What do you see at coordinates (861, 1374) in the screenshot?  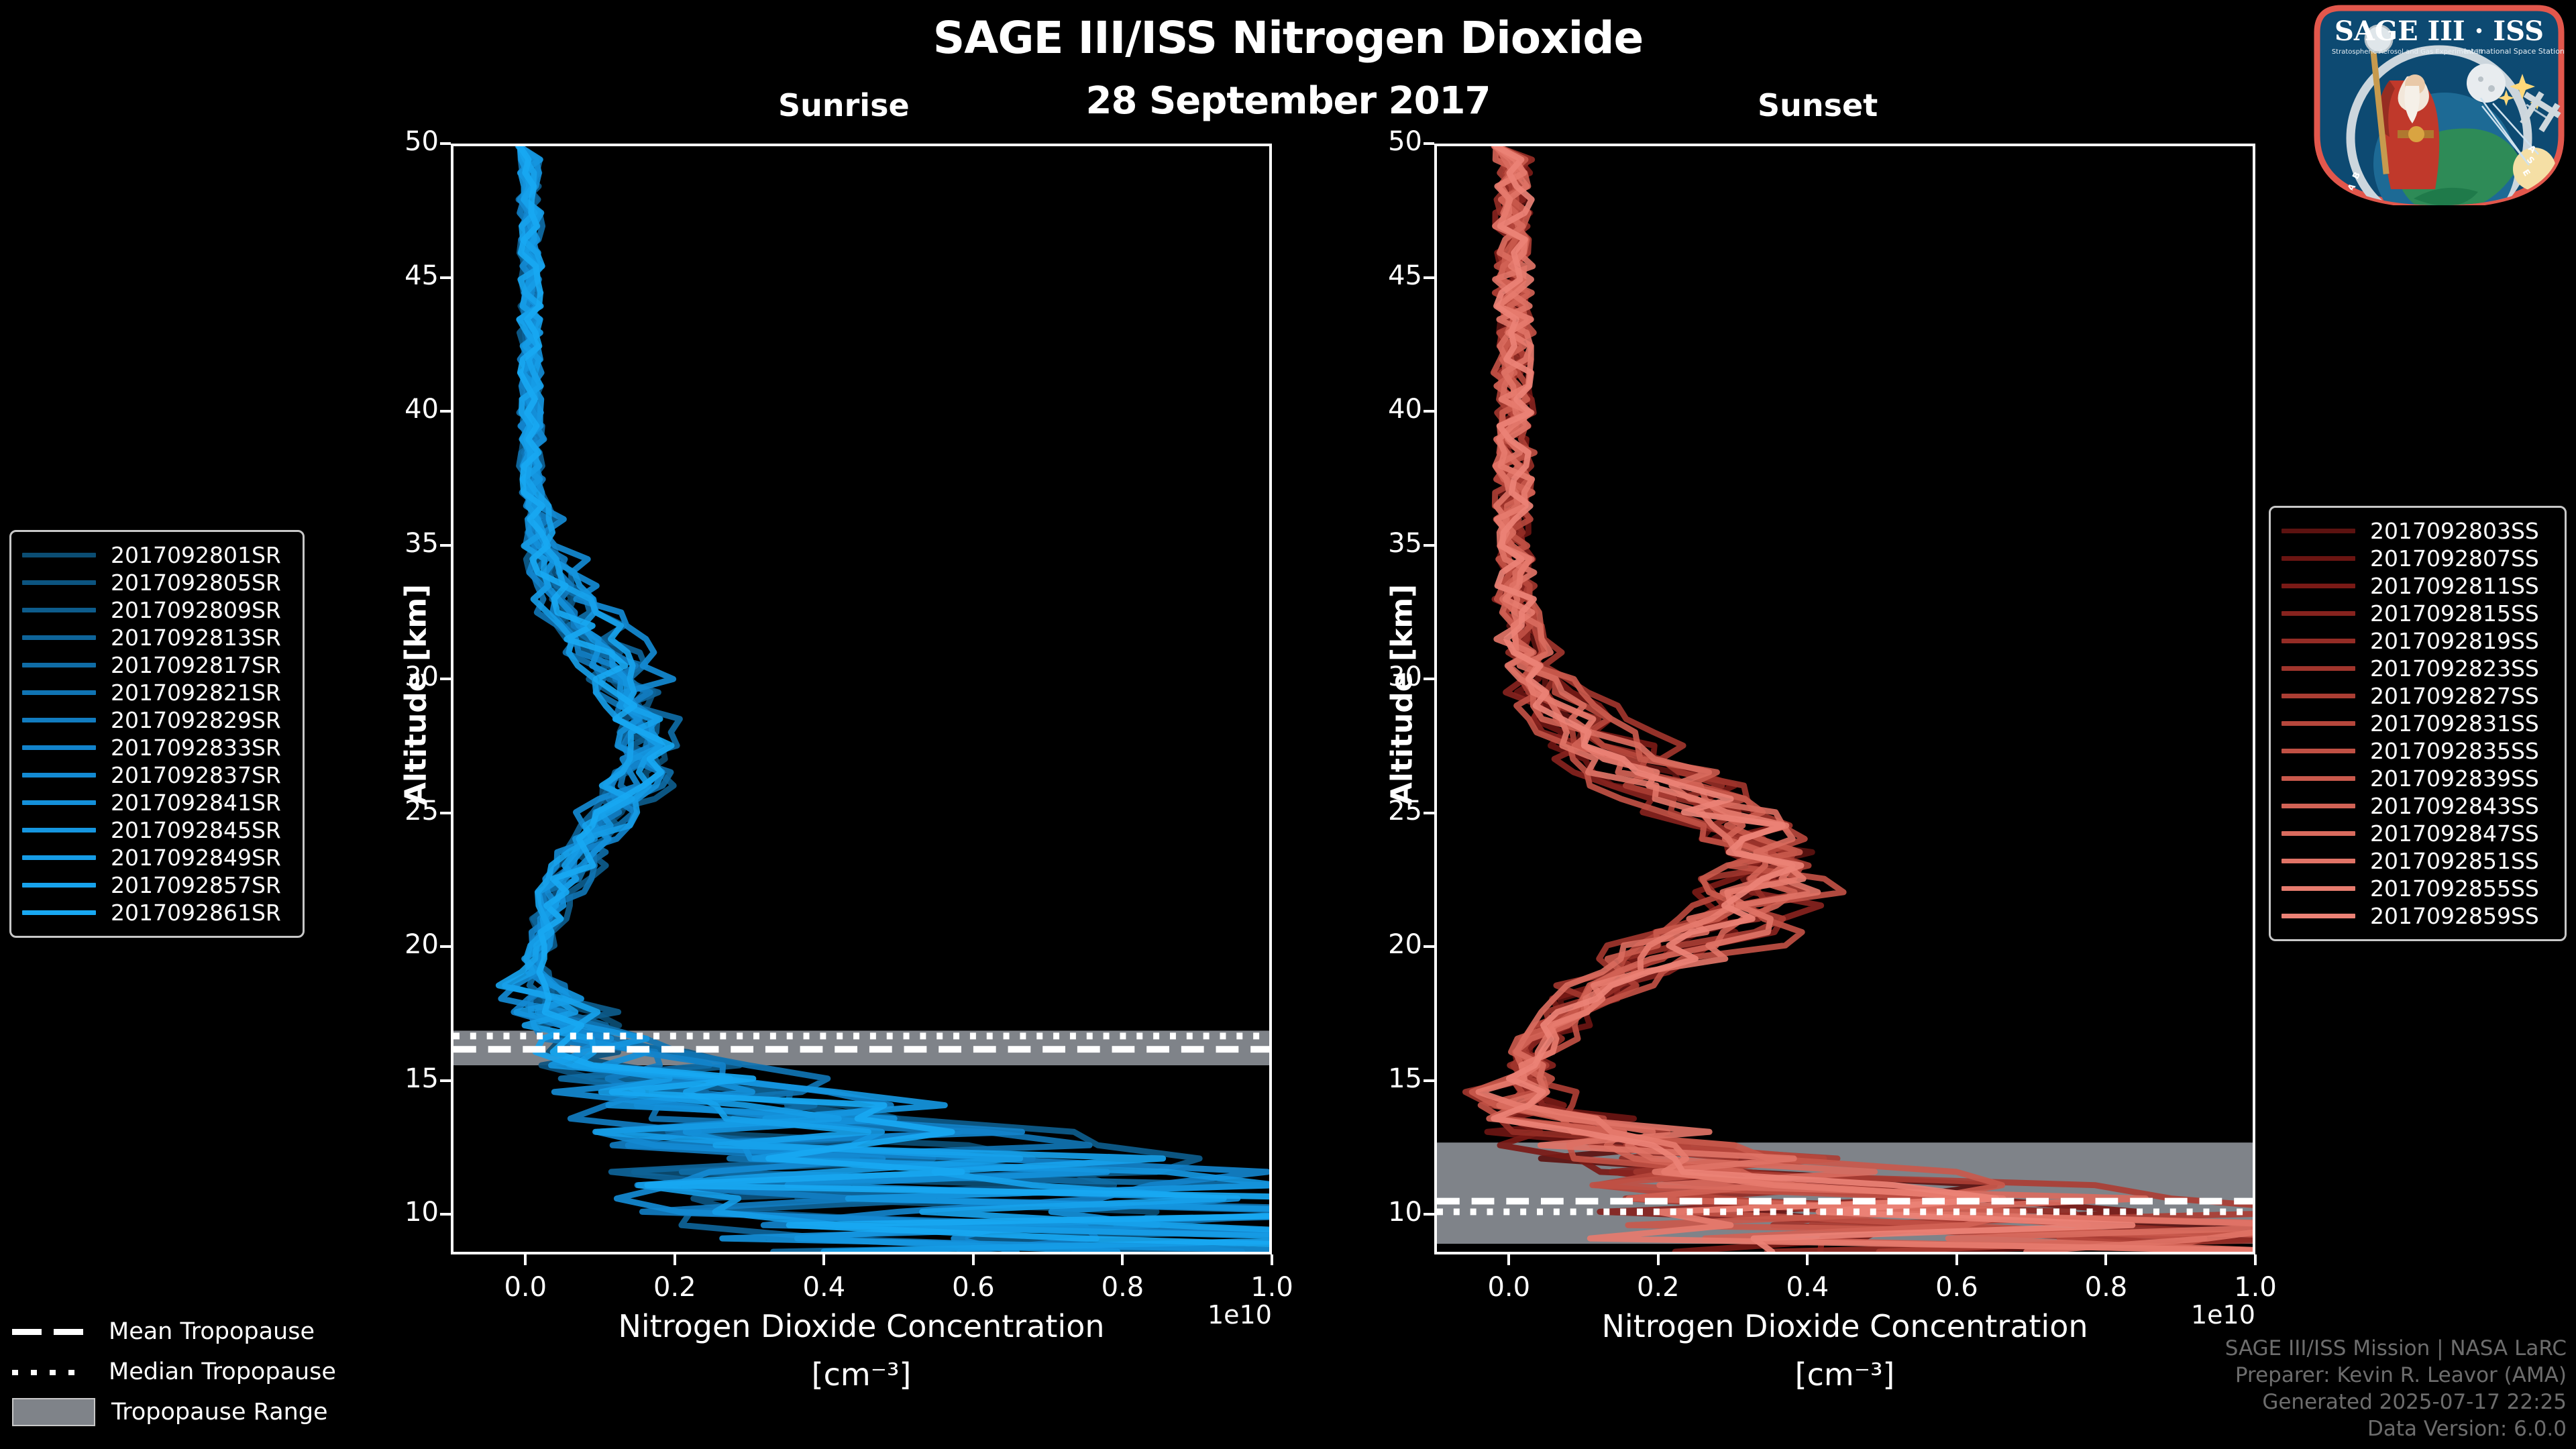 I see `x-axis-unit-sunrise: [cm⁻³]` at bounding box center [861, 1374].